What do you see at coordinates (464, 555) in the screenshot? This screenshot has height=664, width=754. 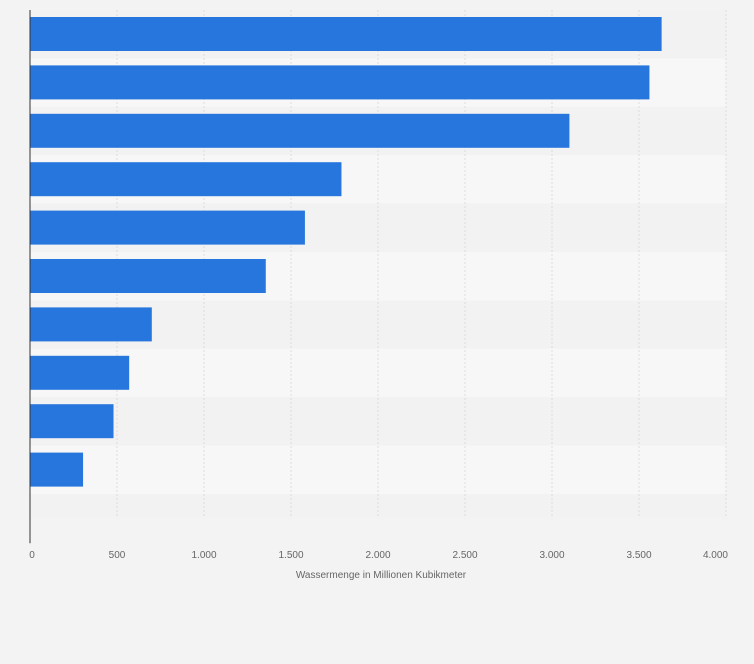 I see `x-tick-label: 2.500` at bounding box center [464, 555].